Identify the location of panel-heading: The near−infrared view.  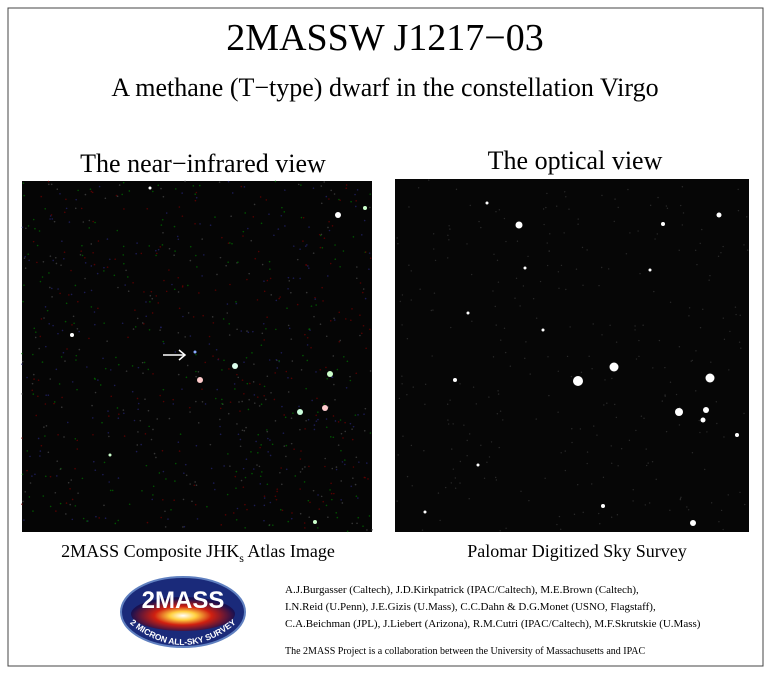
(203, 163).